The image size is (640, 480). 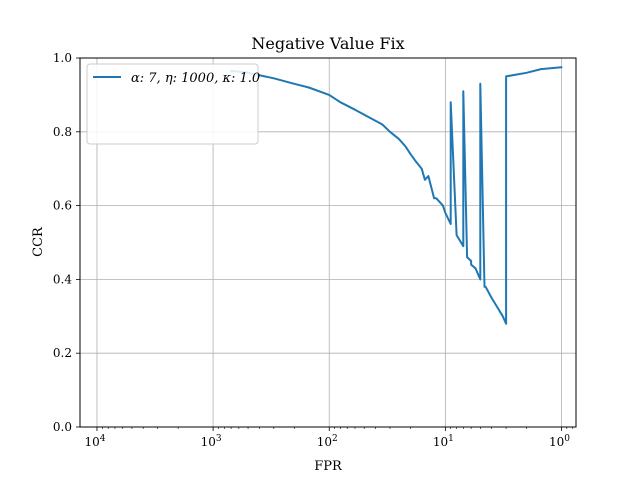 What do you see at coordinates (62, 427) in the screenshot?
I see `y-tick-label: 0.0` at bounding box center [62, 427].